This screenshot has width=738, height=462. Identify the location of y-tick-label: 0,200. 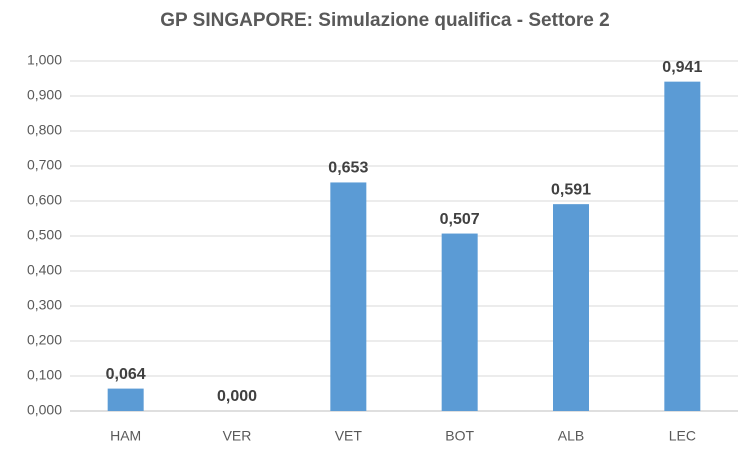
(44, 340).